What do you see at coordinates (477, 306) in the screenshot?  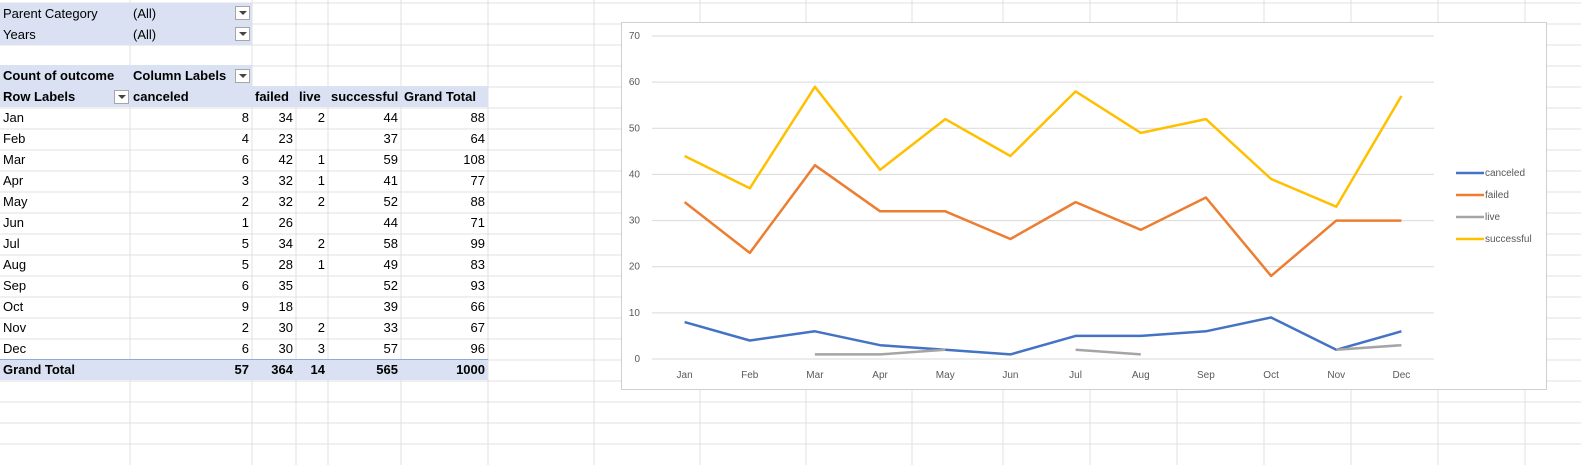 I see `pivot-value-cell: 66` at bounding box center [477, 306].